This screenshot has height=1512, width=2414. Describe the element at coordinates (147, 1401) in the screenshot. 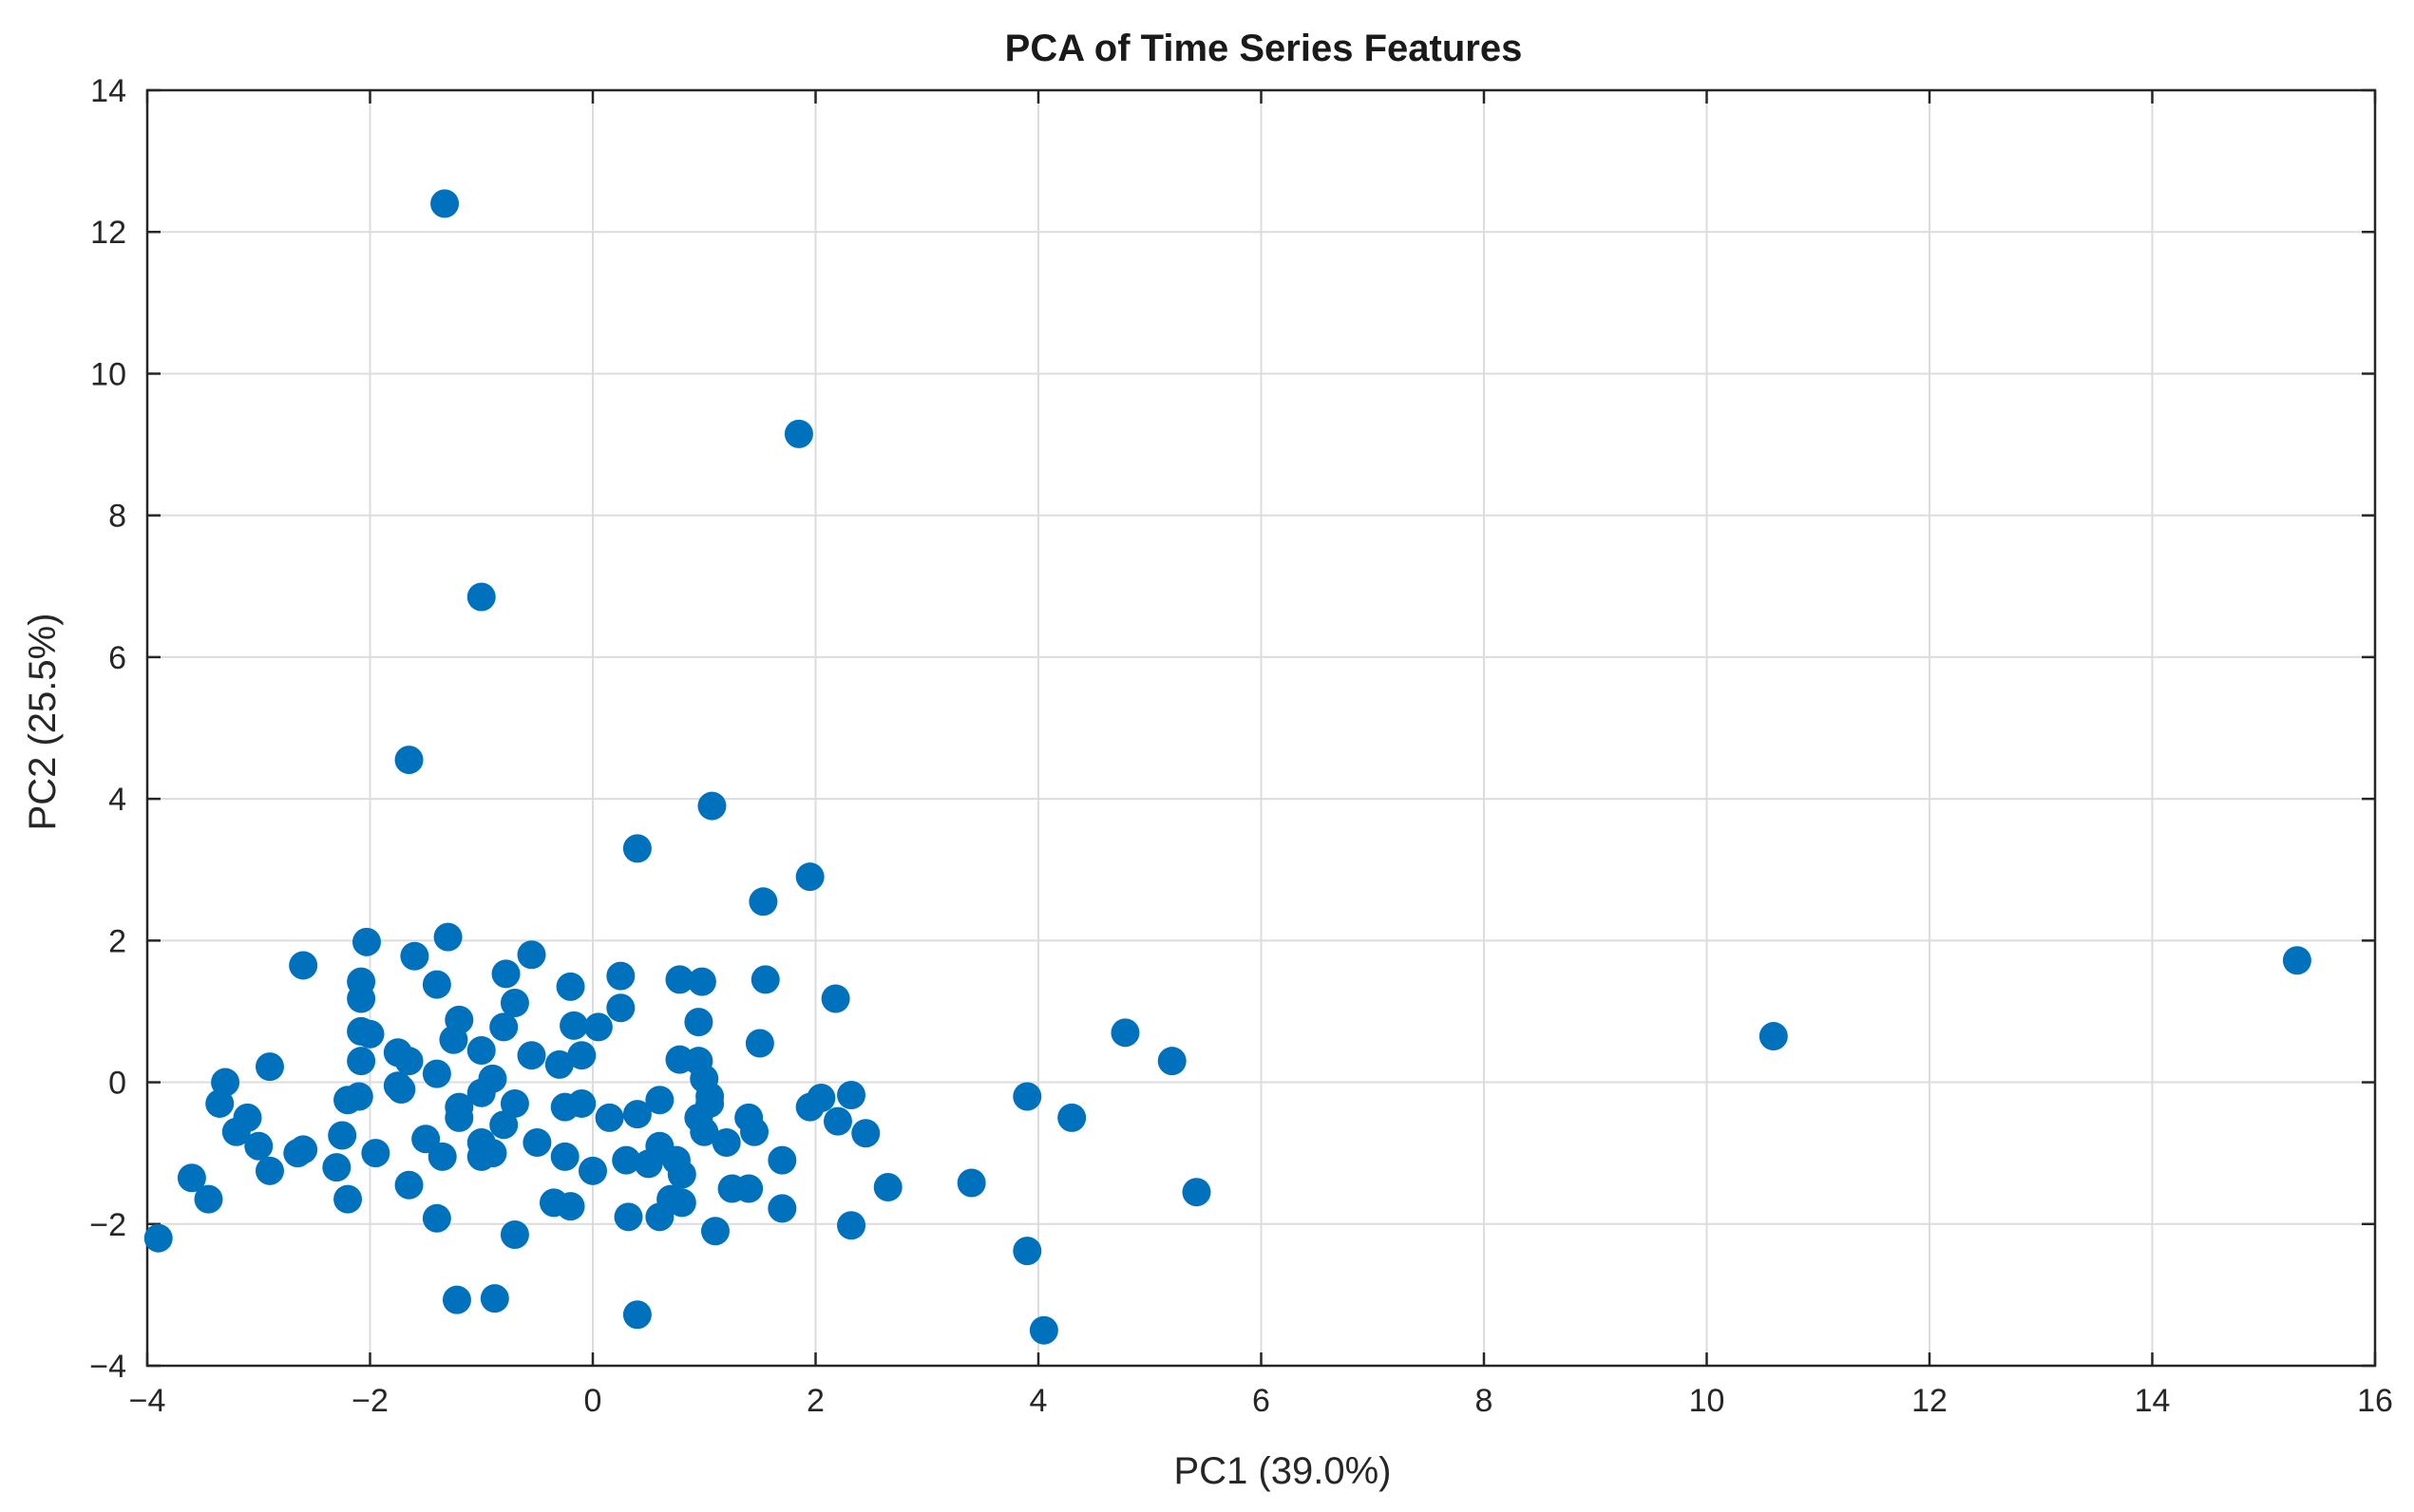

I see `x-tick-label: −4` at that location.